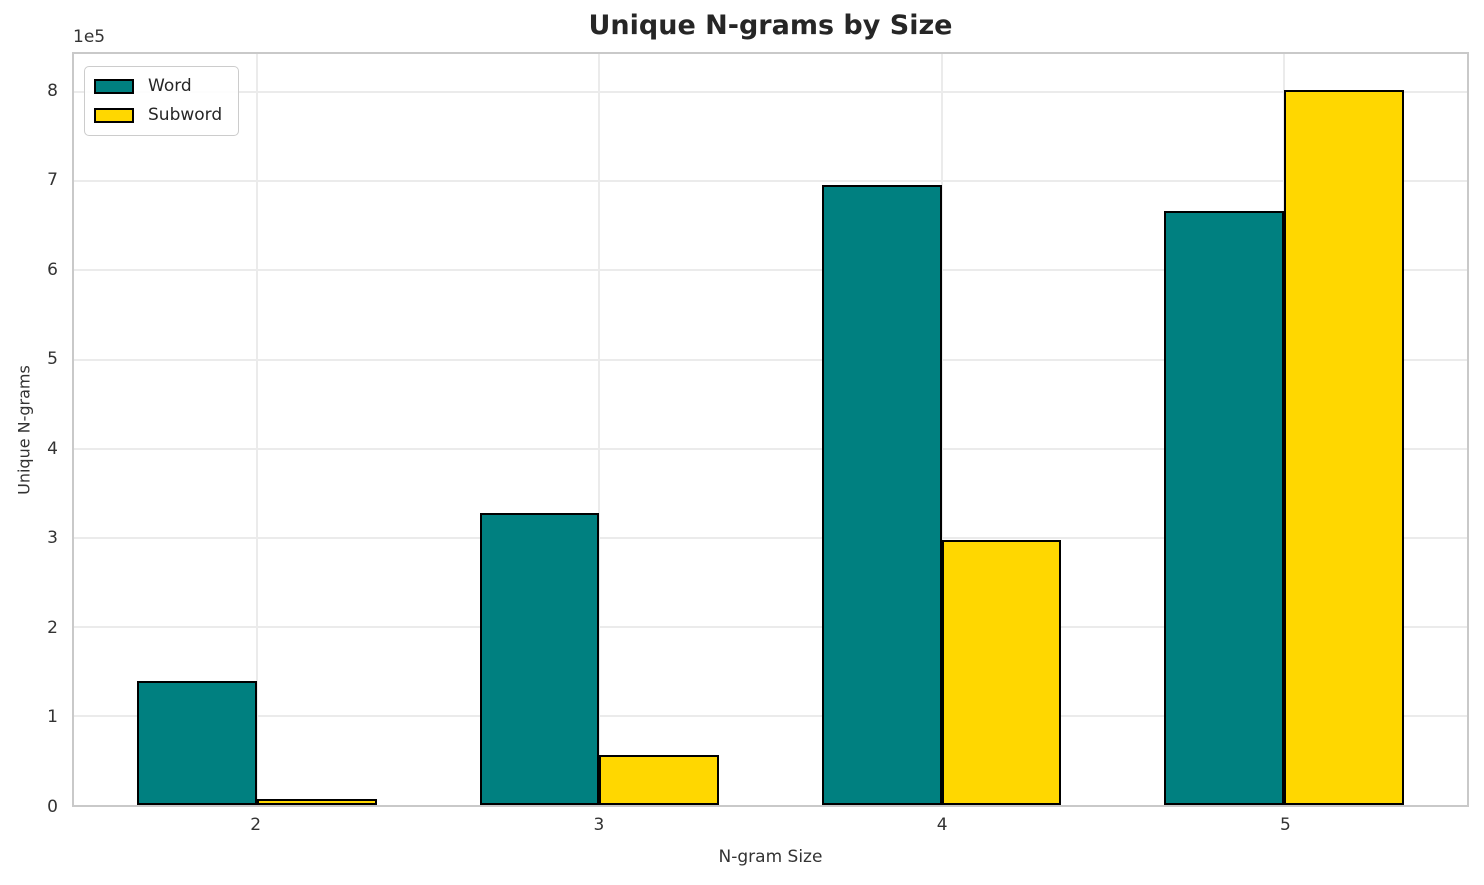 This screenshot has width=1484, height=885. I want to click on legend-patch-word, so click(114, 86).